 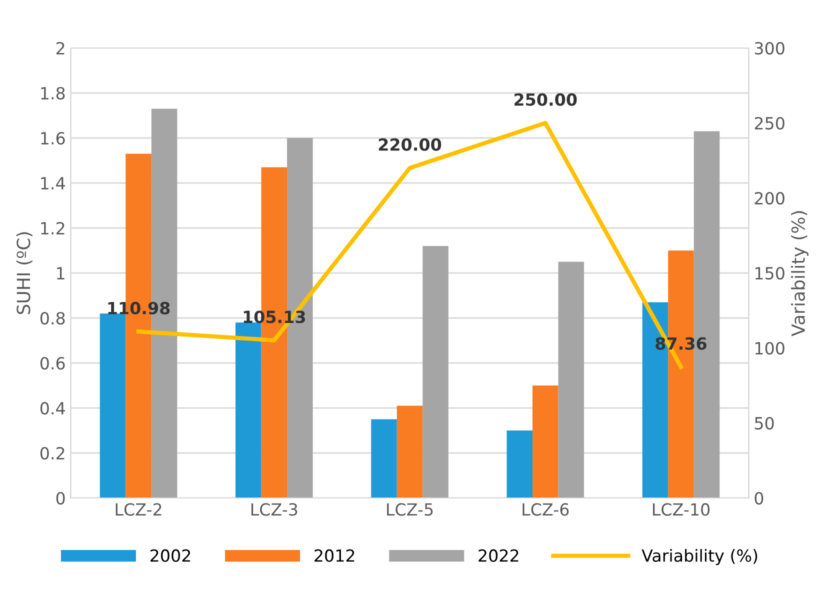 I want to click on y2-tick-label: 250, so click(x=769, y=123).